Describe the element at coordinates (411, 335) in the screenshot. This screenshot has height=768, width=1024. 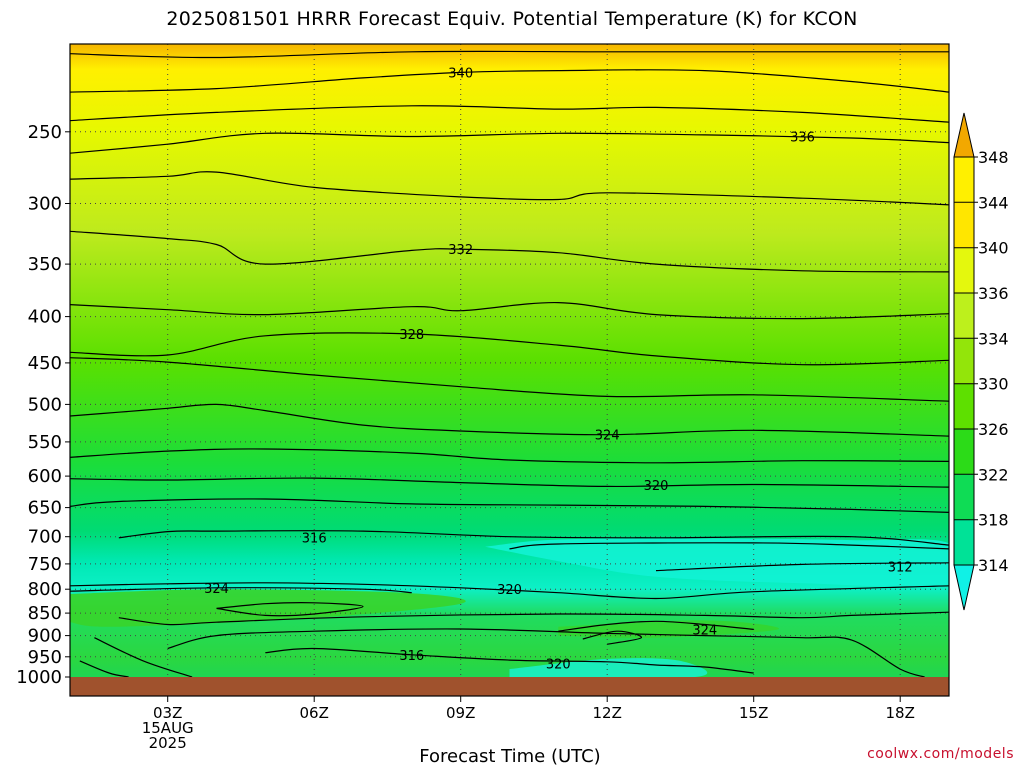
I see `contour-label: 328` at that location.